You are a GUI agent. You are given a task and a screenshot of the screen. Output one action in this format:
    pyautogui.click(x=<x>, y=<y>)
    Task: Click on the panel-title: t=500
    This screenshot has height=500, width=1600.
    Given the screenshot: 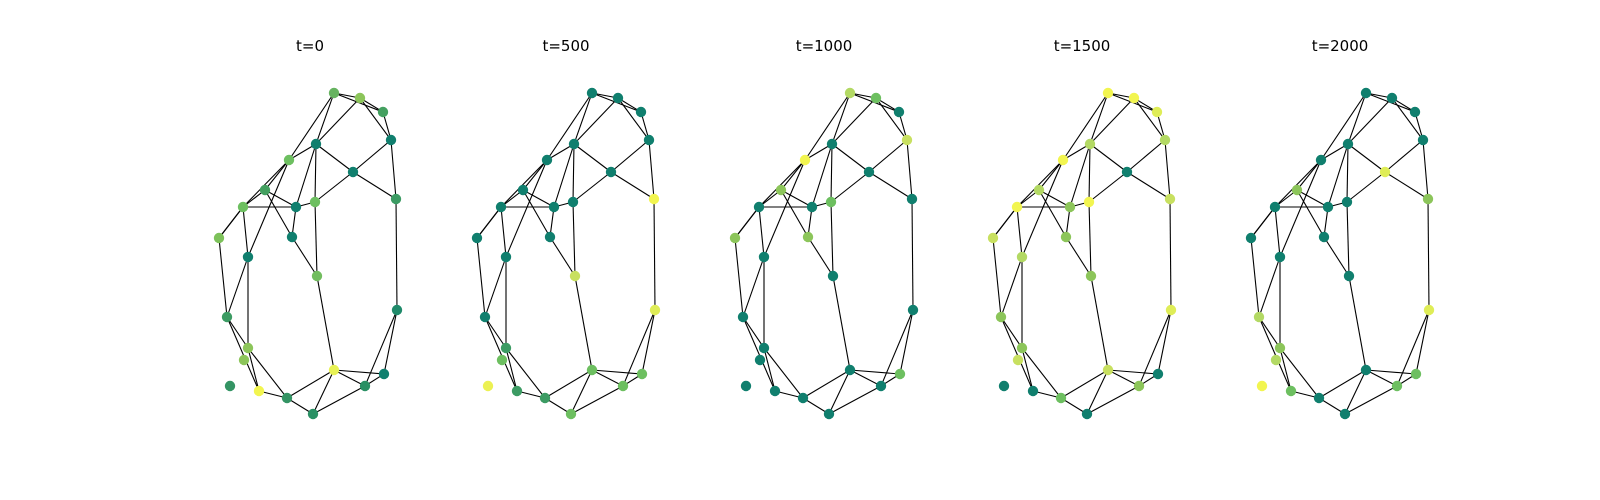 What is the action you would take?
    pyautogui.click(x=565, y=46)
    